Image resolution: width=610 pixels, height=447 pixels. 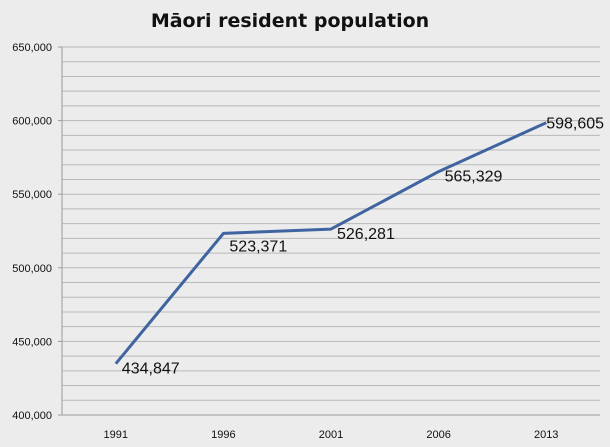 What do you see at coordinates (32, 122) in the screenshot?
I see `y-tick-label: 600,000` at bounding box center [32, 122].